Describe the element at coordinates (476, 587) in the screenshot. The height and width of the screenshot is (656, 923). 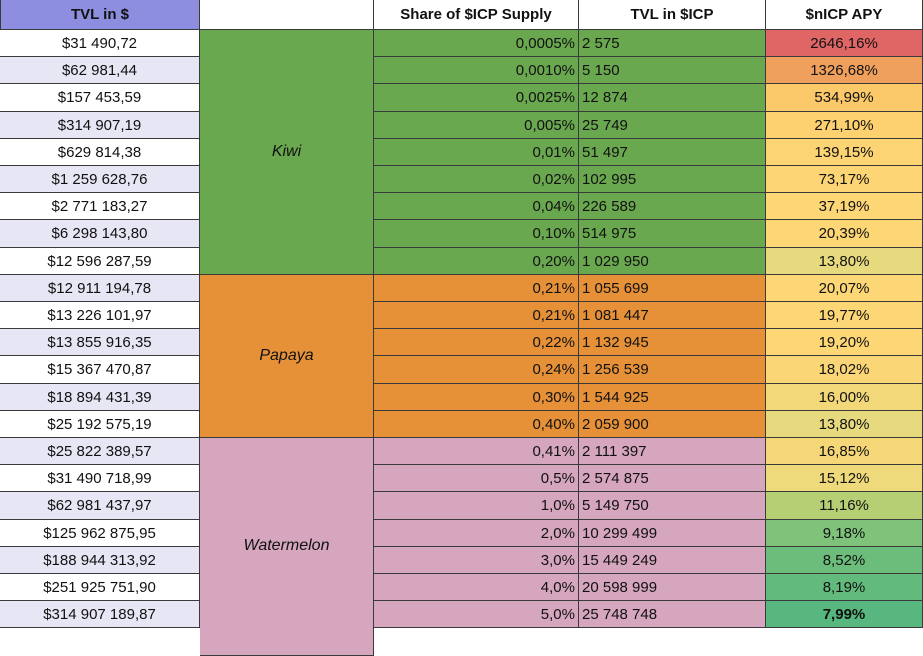
I see `share-cell: 4,0%` at that location.